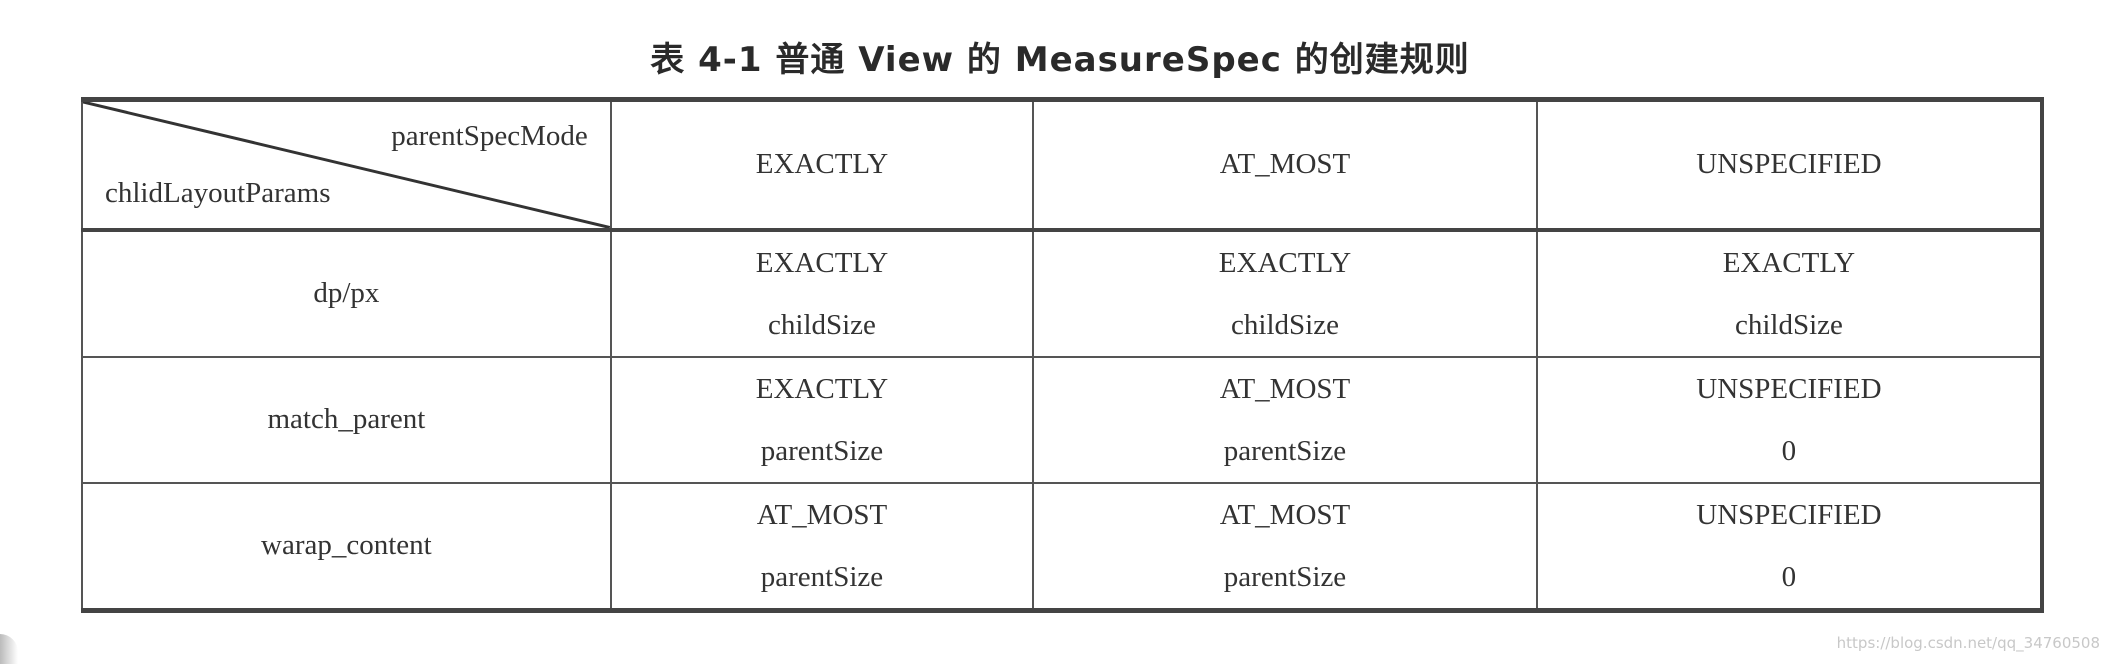  What do you see at coordinates (489, 136) in the screenshot?
I see `corner-top-label: parentSpecMode` at bounding box center [489, 136].